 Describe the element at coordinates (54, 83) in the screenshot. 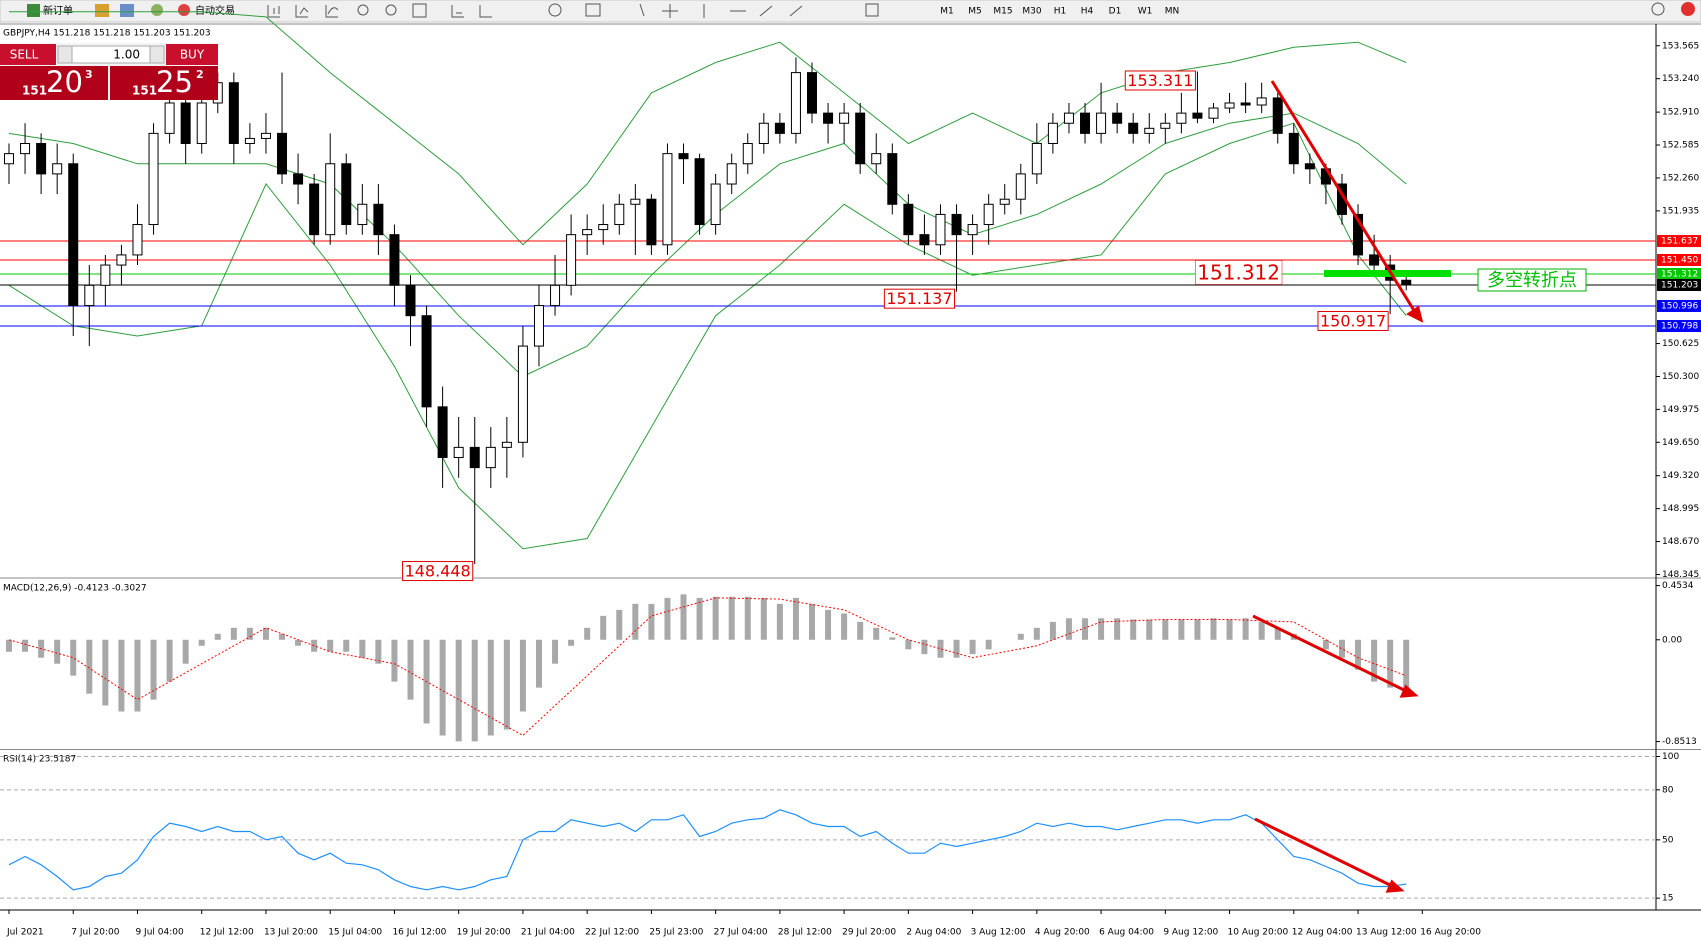

I see `bid-box` at that location.